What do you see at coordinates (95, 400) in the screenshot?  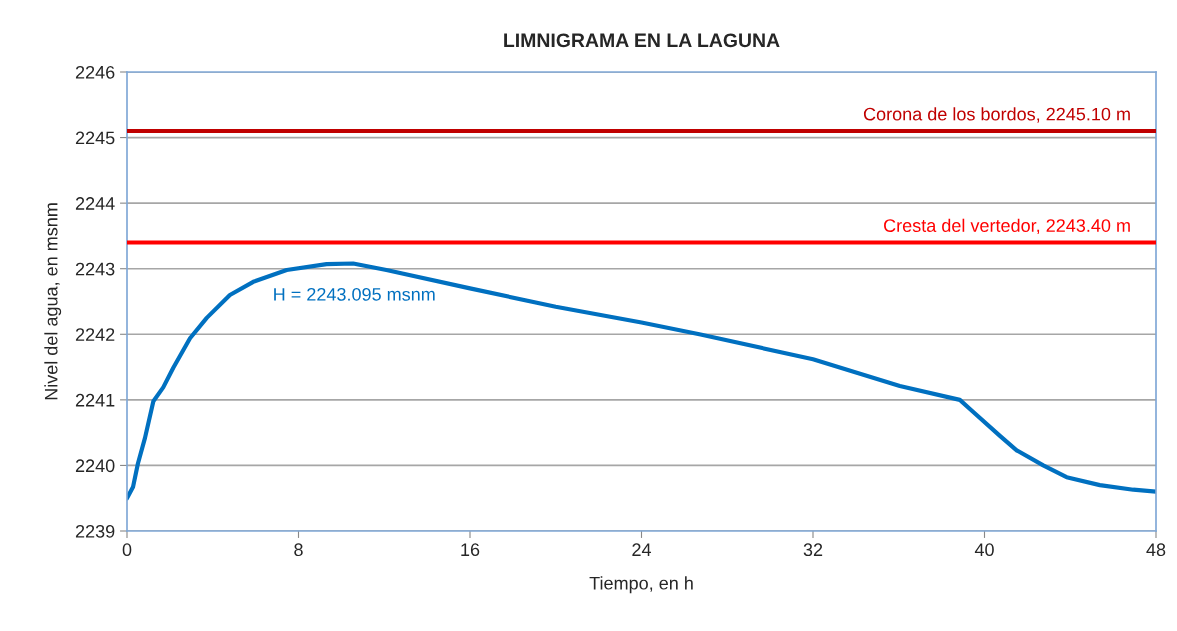 I see `y-tick-label: 2241` at bounding box center [95, 400].